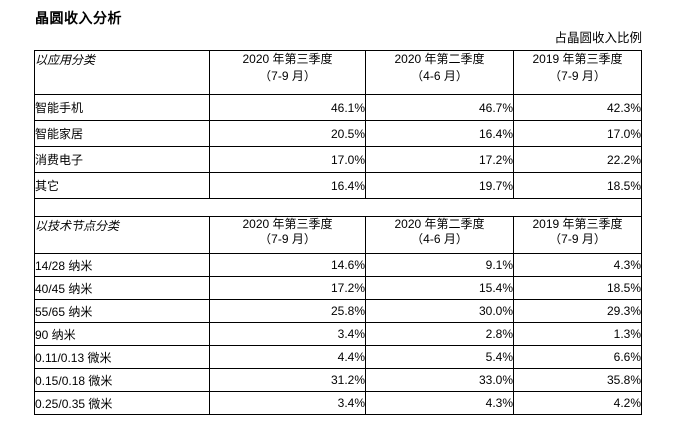 The image size is (674, 432). I want to click on table-row: 0.11/0.13 微米 4.4% 5.4% 6.6%, so click(338, 357).